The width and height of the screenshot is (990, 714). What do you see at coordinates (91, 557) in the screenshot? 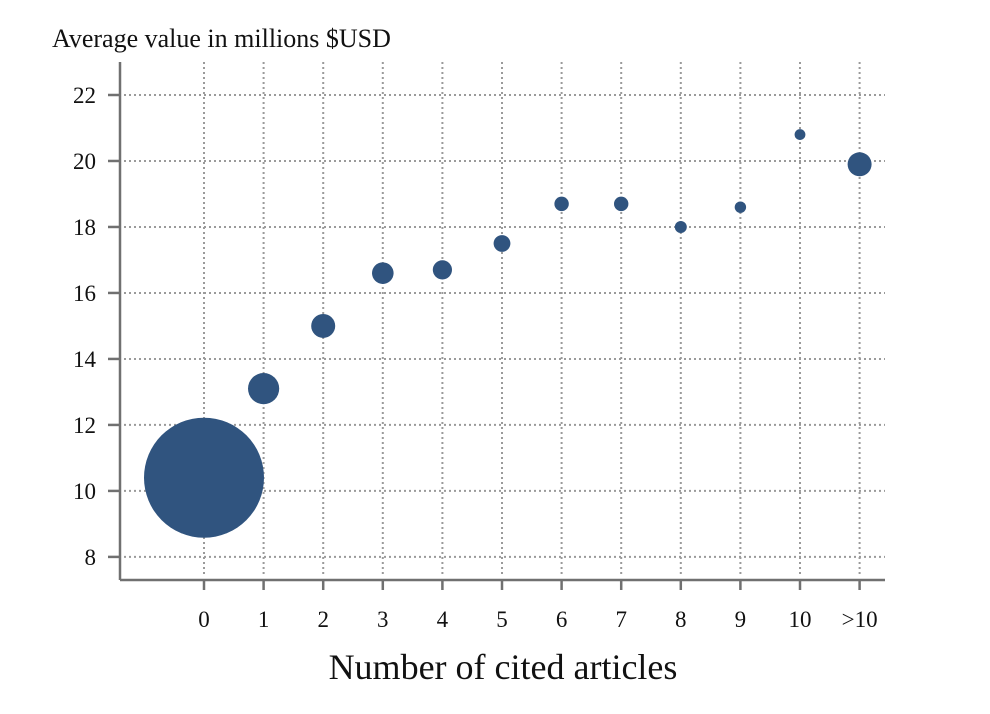
I see `y-tick-label: 8` at bounding box center [91, 557].